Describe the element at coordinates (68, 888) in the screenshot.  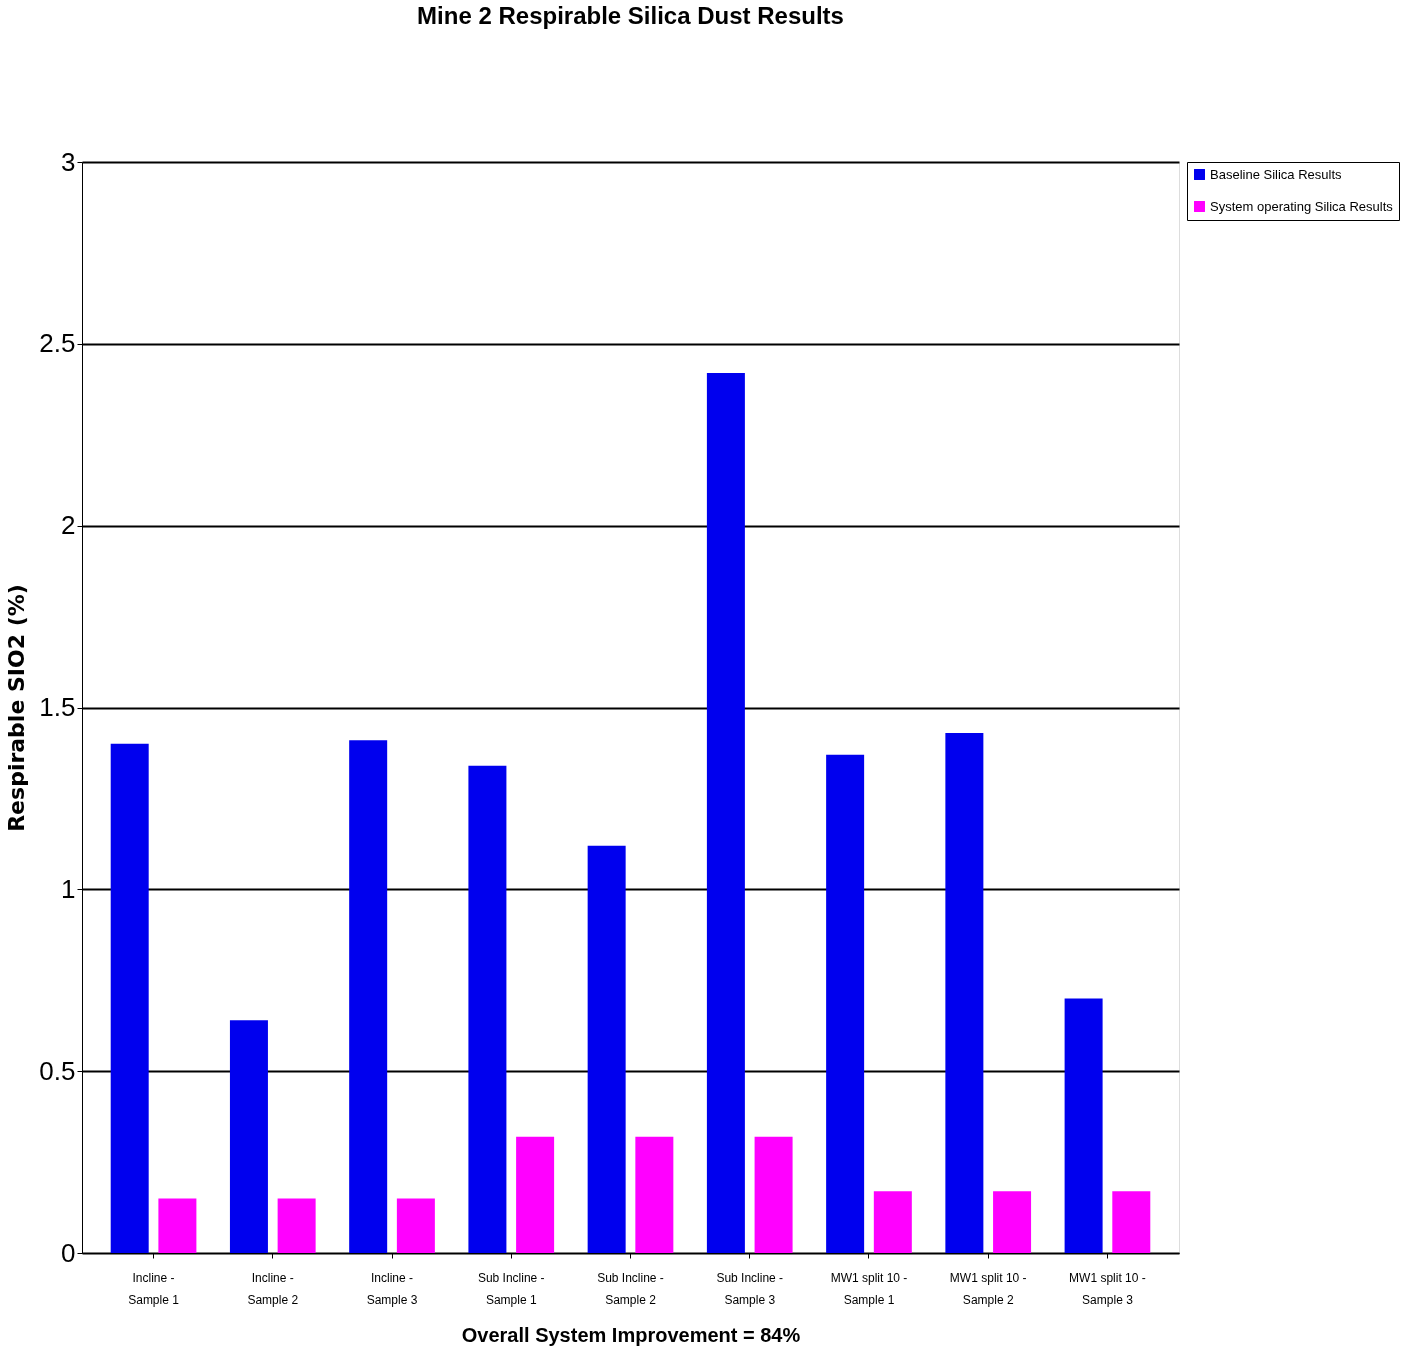
I see `y-tick-label: 1` at that location.